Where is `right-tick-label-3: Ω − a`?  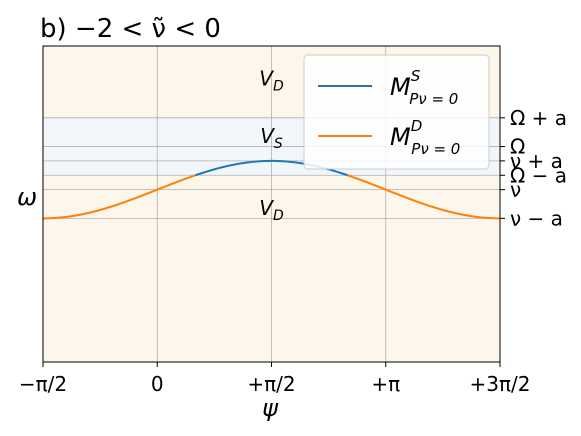
right-tick-label-3: Ω − a is located at coordinates (538, 175).